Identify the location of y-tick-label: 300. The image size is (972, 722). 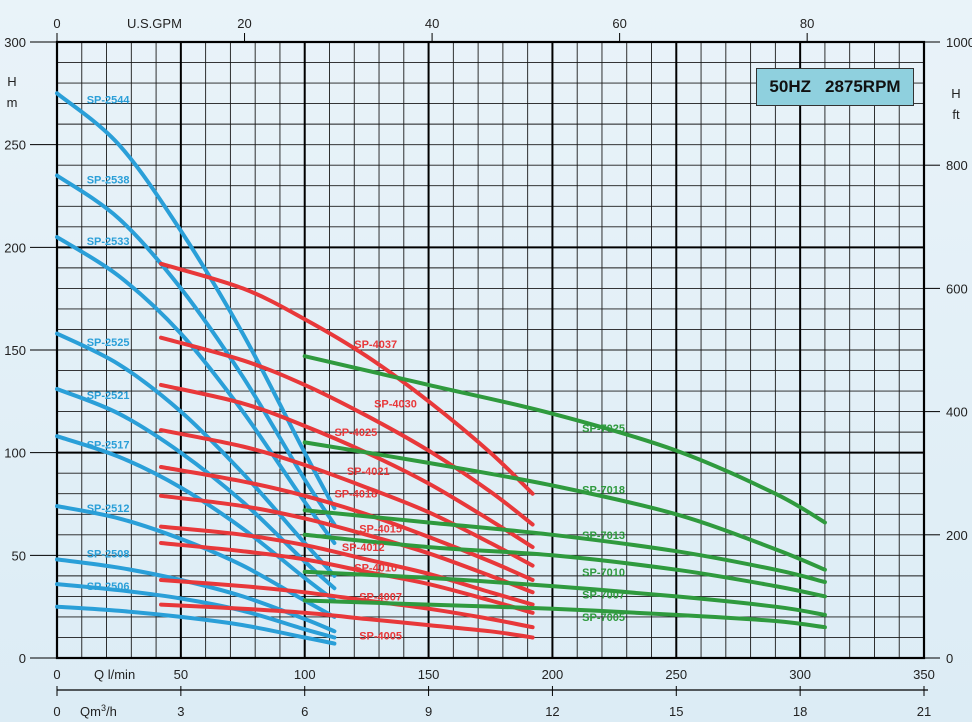
(15, 42).